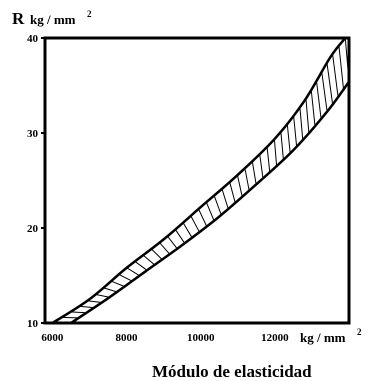  What do you see at coordinates (18, 18) in the screenshot?
I see `y-axis-label-main: R` at bounding box center [18, 18].